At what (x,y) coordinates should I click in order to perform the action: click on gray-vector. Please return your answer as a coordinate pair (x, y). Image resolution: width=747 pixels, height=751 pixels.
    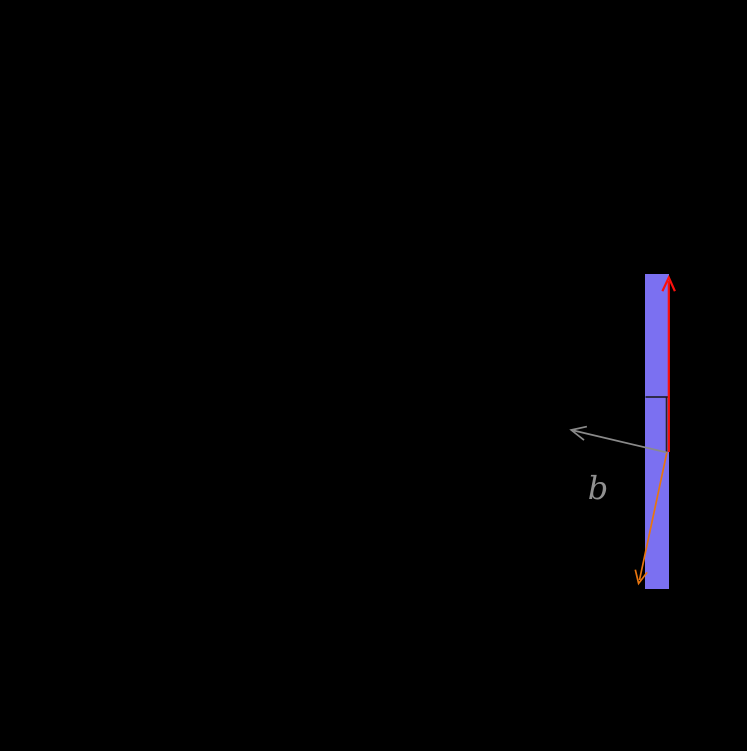
    Looking at the image, I should click on (618, 439).